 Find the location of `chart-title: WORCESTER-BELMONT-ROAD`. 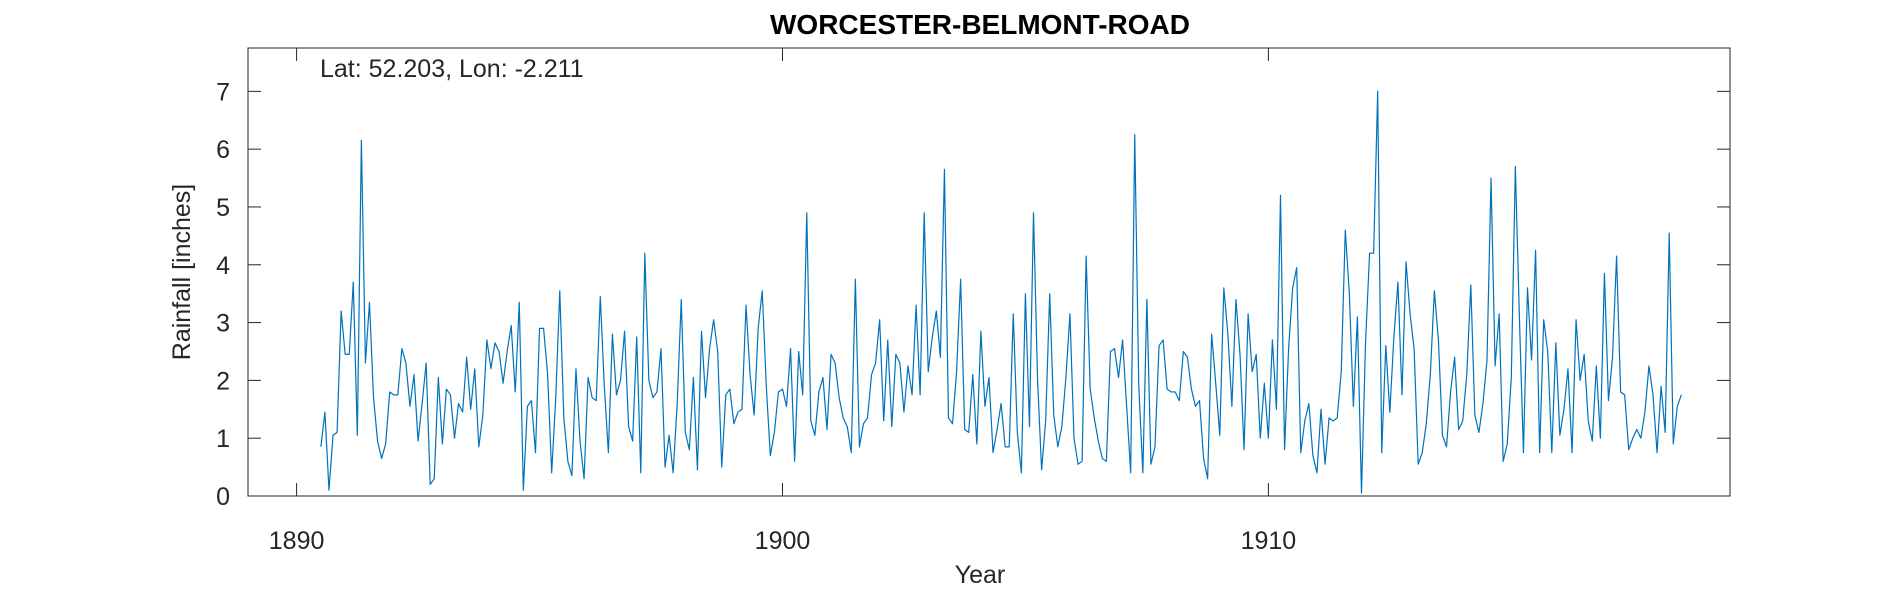

chart-title: WORCESTER-BELMONT-ROAD is located at coordinates (980, 24).